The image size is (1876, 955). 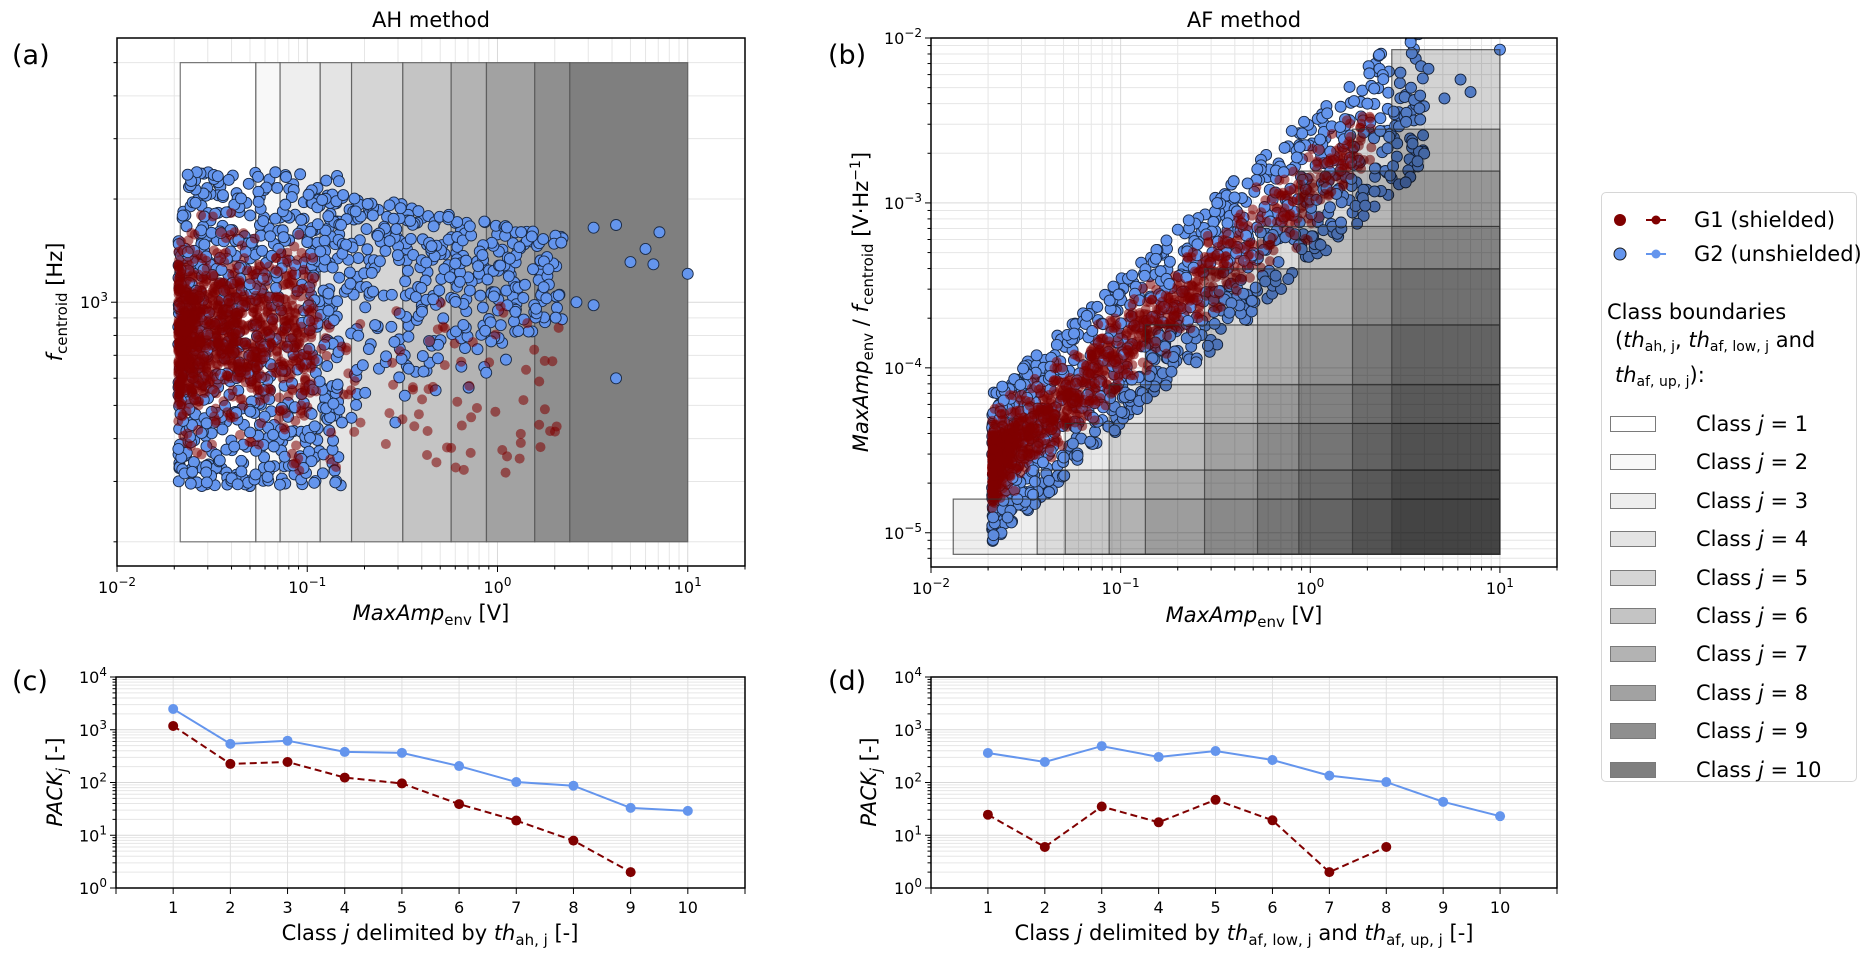 What do you see at coordinates (868, 347) in the screenshot?
I see `ylabel-sub: env` at bounding box center [868, 347].